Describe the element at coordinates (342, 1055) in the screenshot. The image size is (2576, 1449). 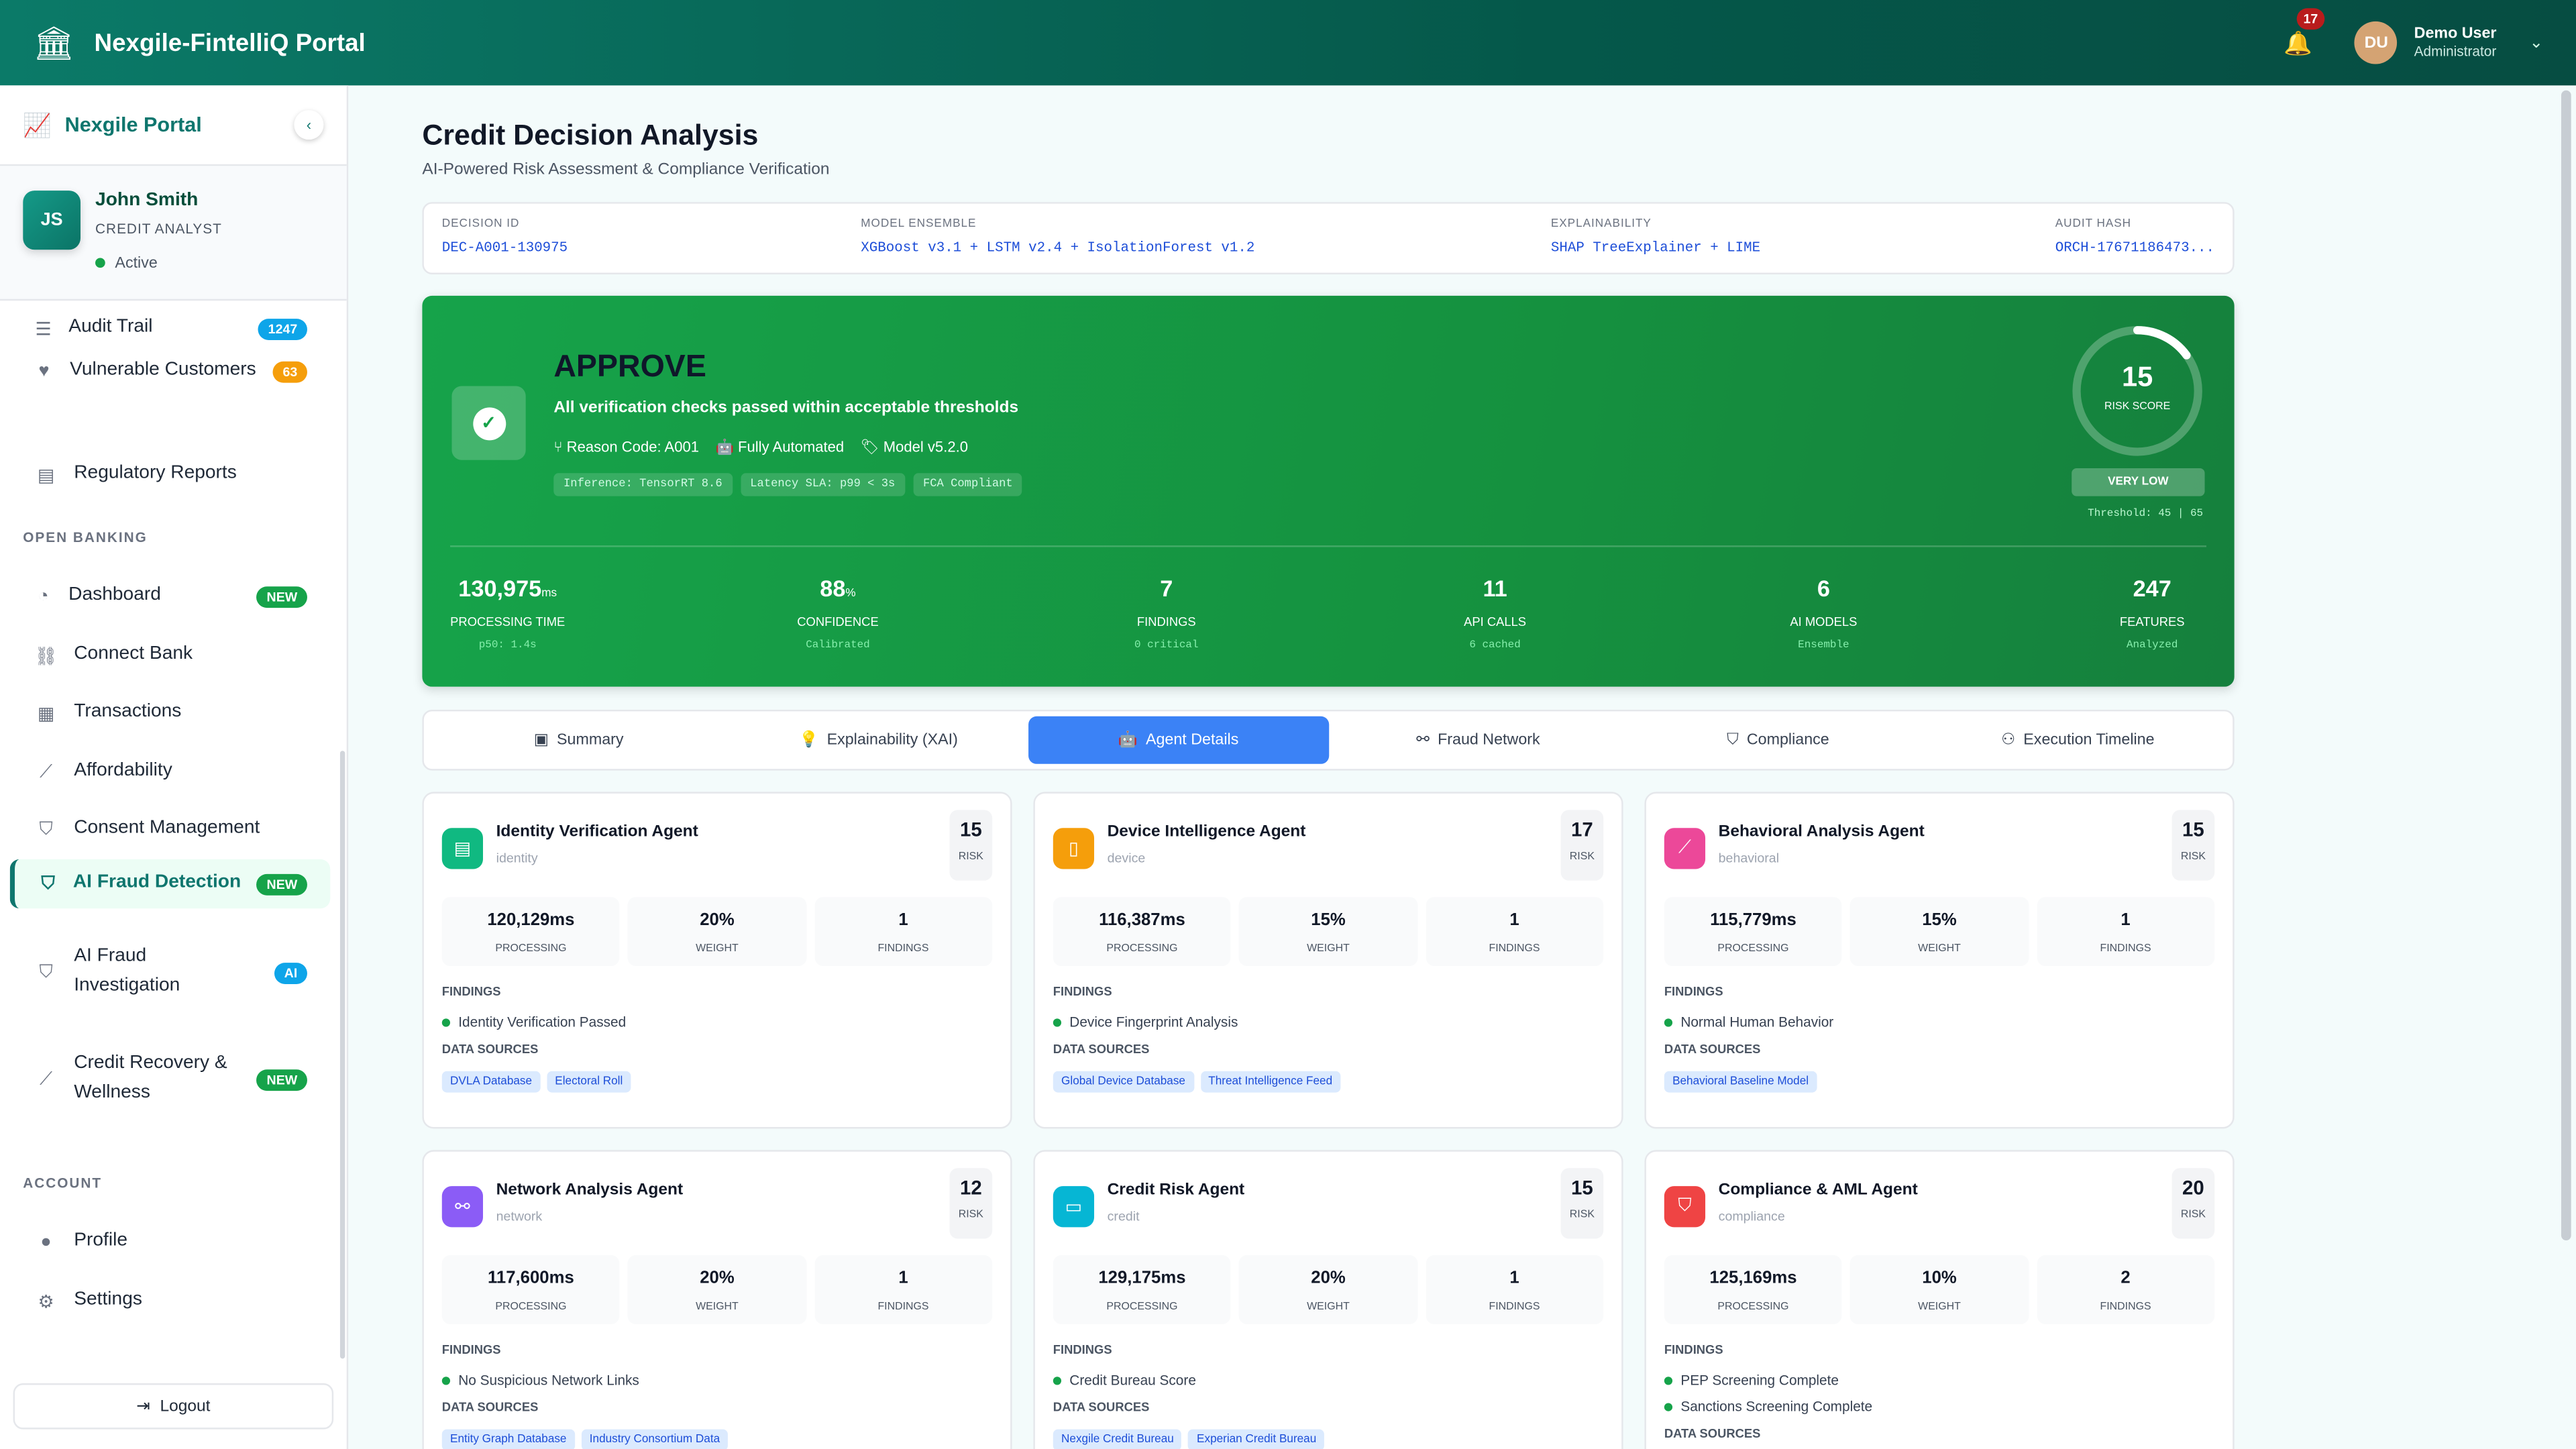
I see `sidebar-scrollbar` at that location.